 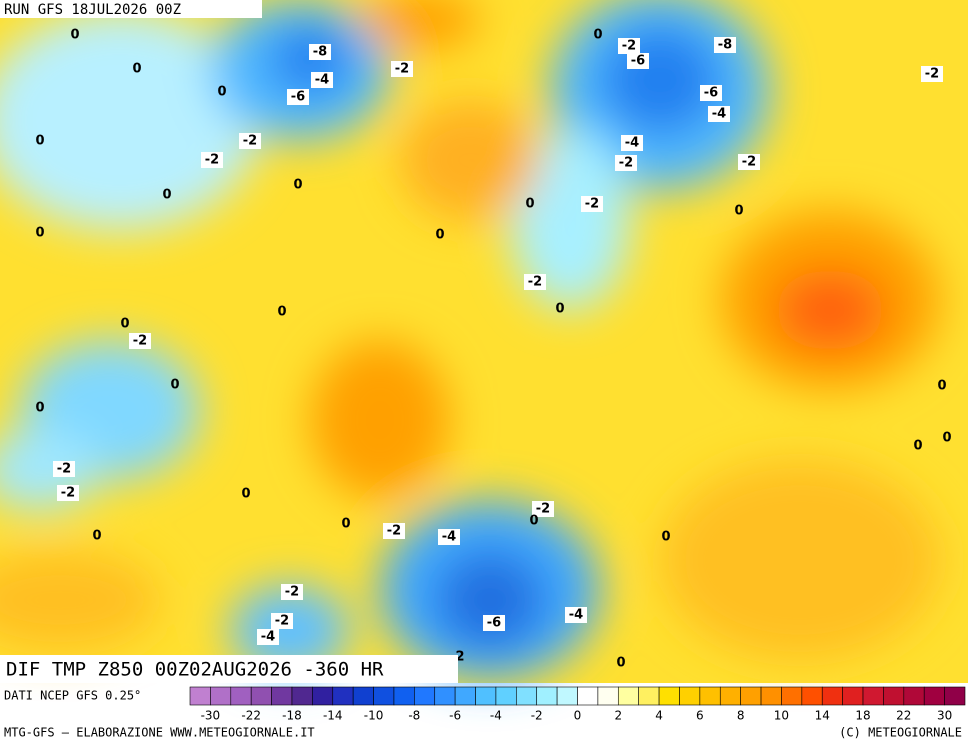 What do you see at coordinates (72, 696) in the screenshot?
I see `source-label: DATI NCEP GFS 0.25°` at bounding box center [72, 696].